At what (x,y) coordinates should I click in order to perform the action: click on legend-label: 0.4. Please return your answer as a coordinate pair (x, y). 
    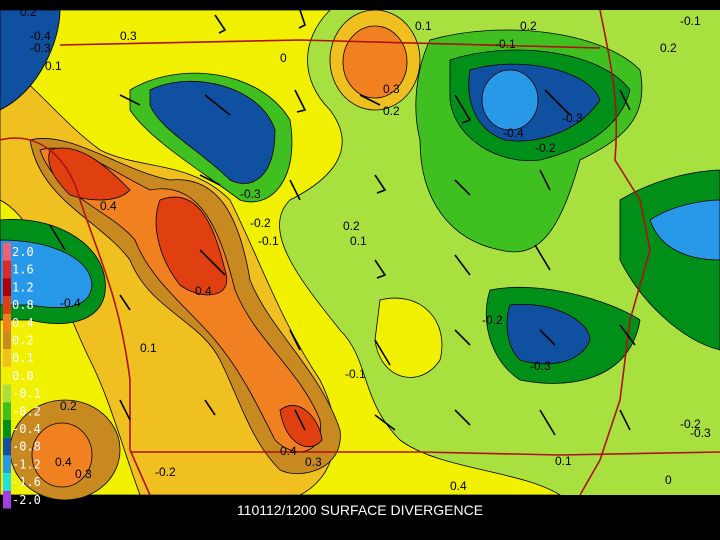
    Looking at the image, I should click on (23, 323).